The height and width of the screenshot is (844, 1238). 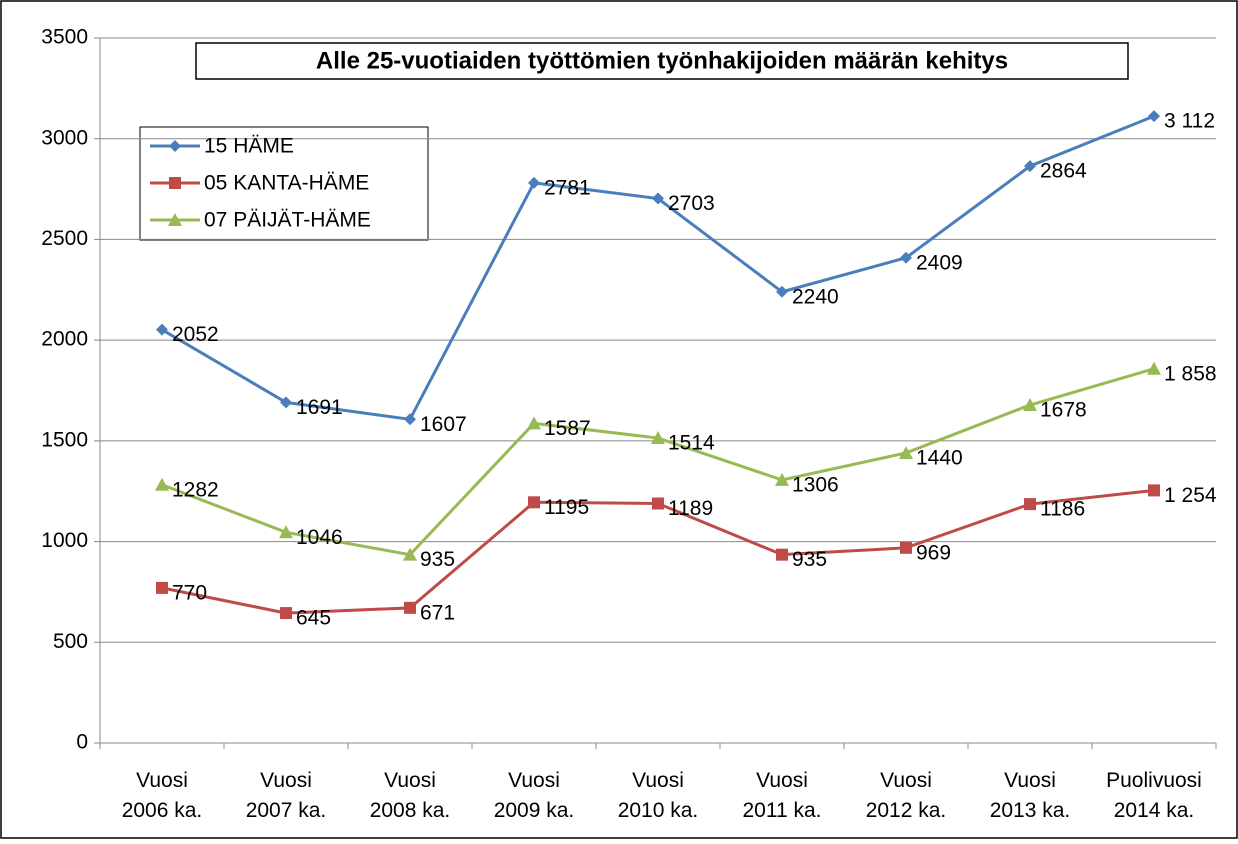 I want to click on x-tick-label: Vuosi 2011 ka., so click(x=781, y=795).